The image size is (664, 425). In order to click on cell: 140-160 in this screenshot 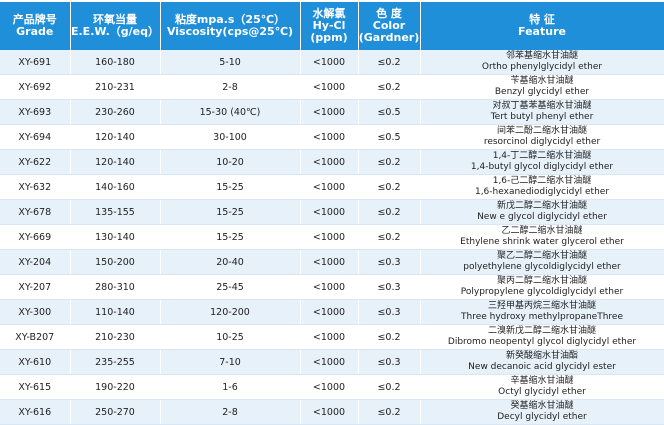, I will do `click(115, 187)`.